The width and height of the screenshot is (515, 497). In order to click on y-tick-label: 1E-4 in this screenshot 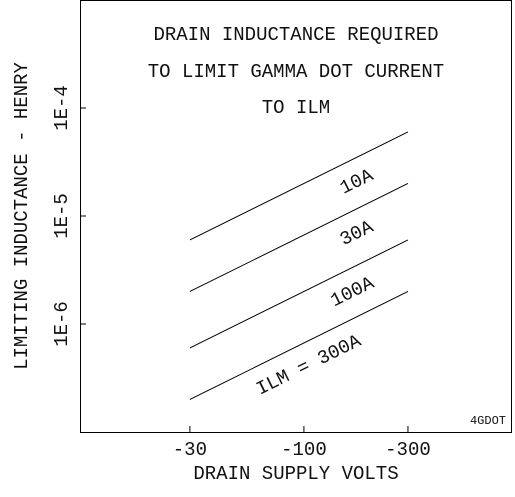, I will do `click(62, 108)`.